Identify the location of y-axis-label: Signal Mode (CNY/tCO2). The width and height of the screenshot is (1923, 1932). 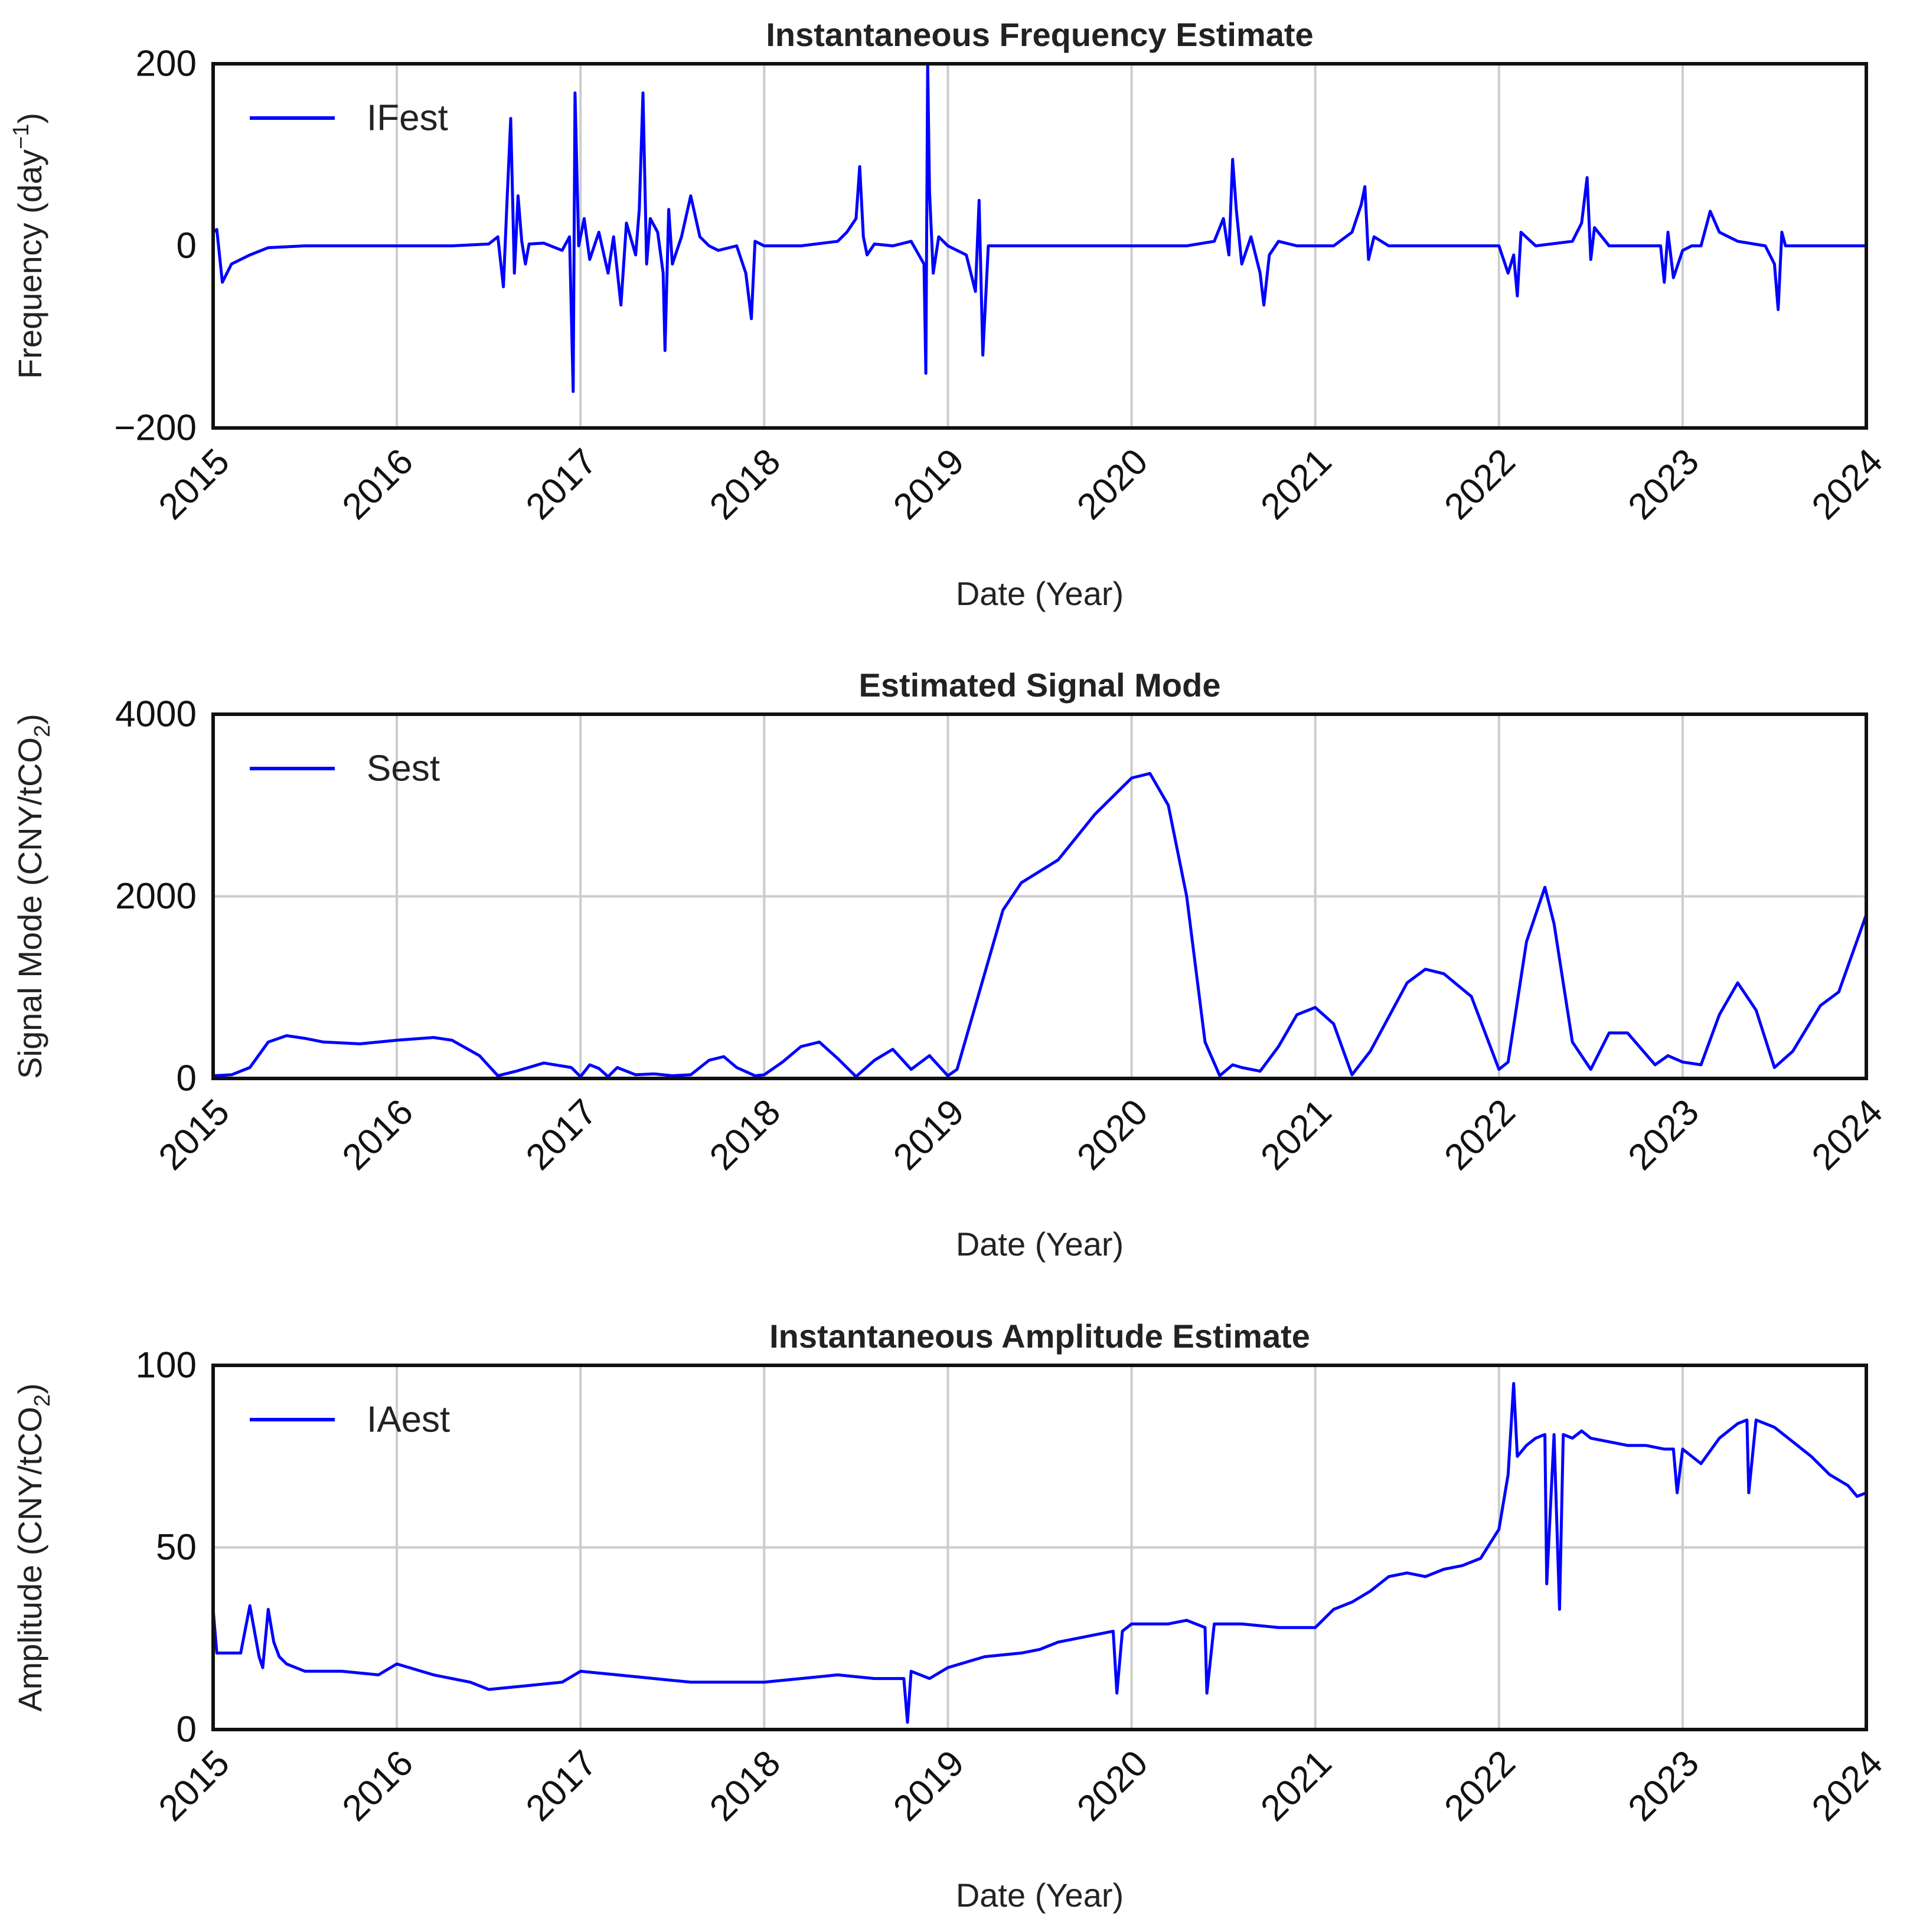
(33, 896).